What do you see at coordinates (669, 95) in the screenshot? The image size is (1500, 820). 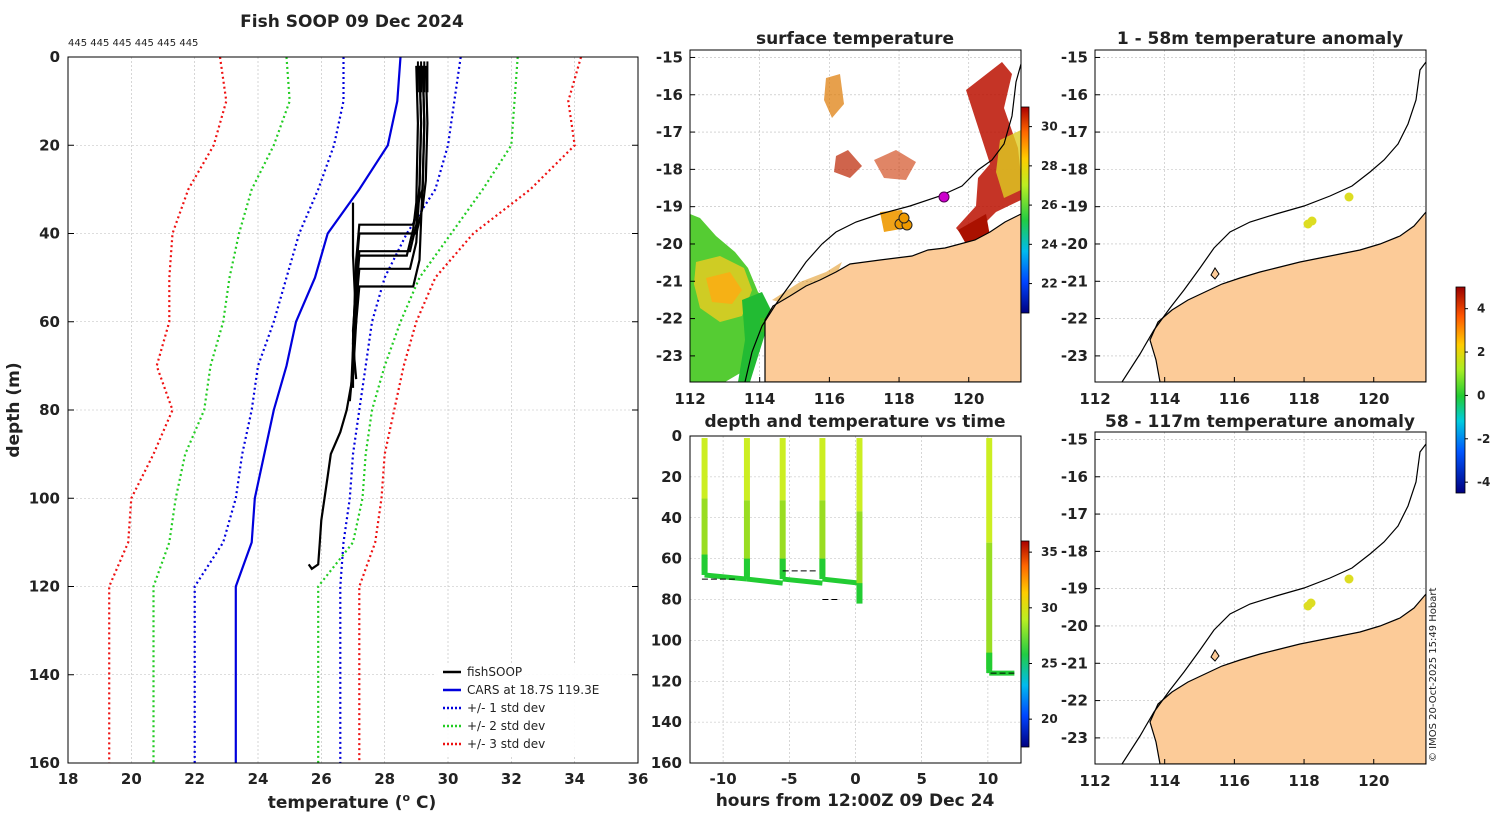 I see `map-ytick-label: -16` at bounding box center [669, 95].